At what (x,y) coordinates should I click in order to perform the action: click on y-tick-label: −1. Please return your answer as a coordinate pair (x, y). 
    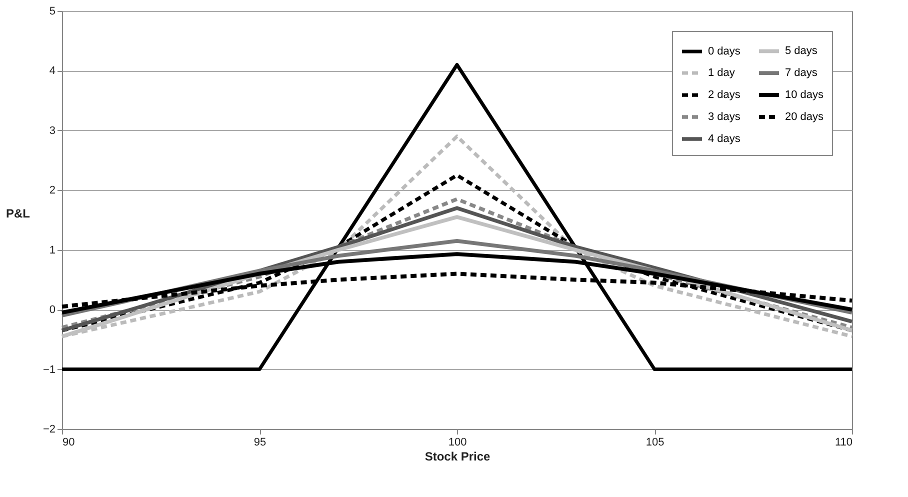
    Looking at the image, I should click on (49, 370).